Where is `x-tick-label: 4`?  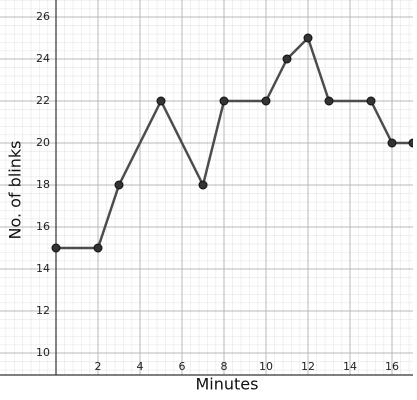
x-tick-label: 4 is located at coordinates (140, 366).